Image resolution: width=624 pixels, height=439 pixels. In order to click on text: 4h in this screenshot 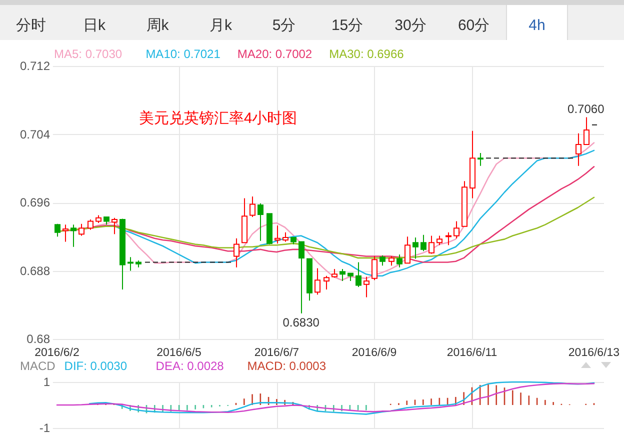, I will do `click(537, 25)`.